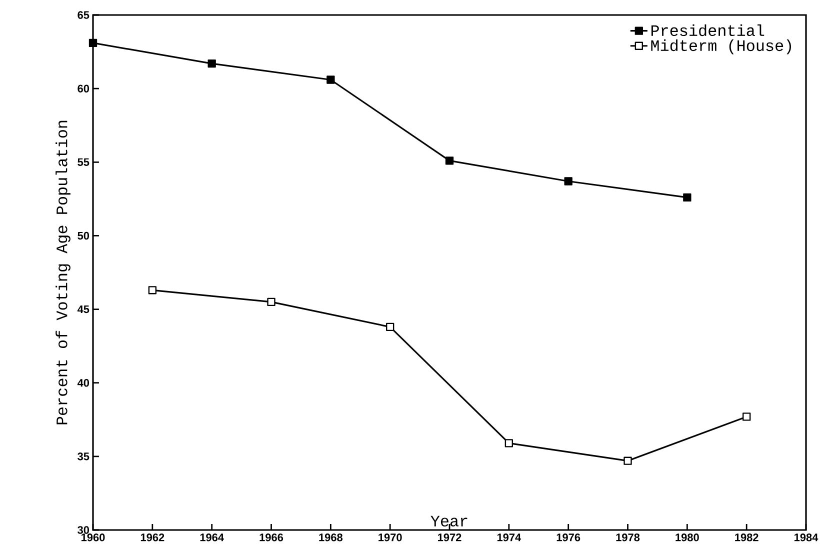 The height and width of the screenshot is (559, 820). What do you see at coordinates (93, 538) in the screenshot?
I see `x-tick-label: 1960` at bounding box center [93, 538].